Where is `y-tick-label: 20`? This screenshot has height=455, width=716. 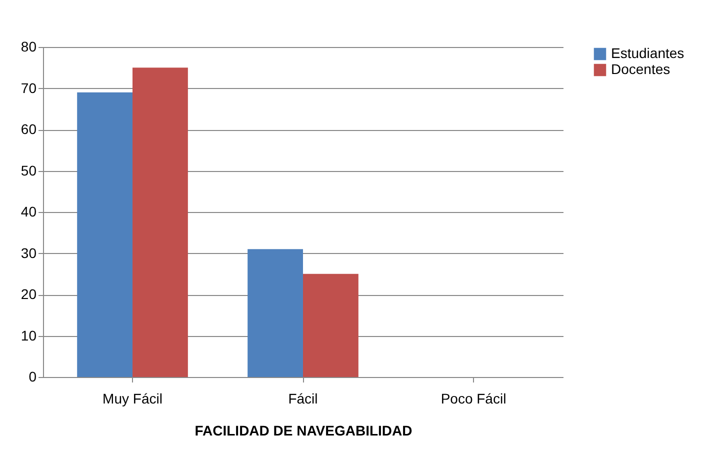
y-tick-label: 20 is located at coordinates (28, 294).